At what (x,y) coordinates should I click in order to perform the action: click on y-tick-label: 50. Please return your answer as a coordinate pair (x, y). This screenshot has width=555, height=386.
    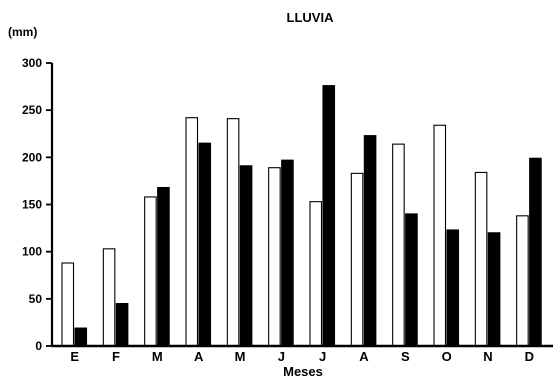
    Looking at the image, I should click on (36, 299).